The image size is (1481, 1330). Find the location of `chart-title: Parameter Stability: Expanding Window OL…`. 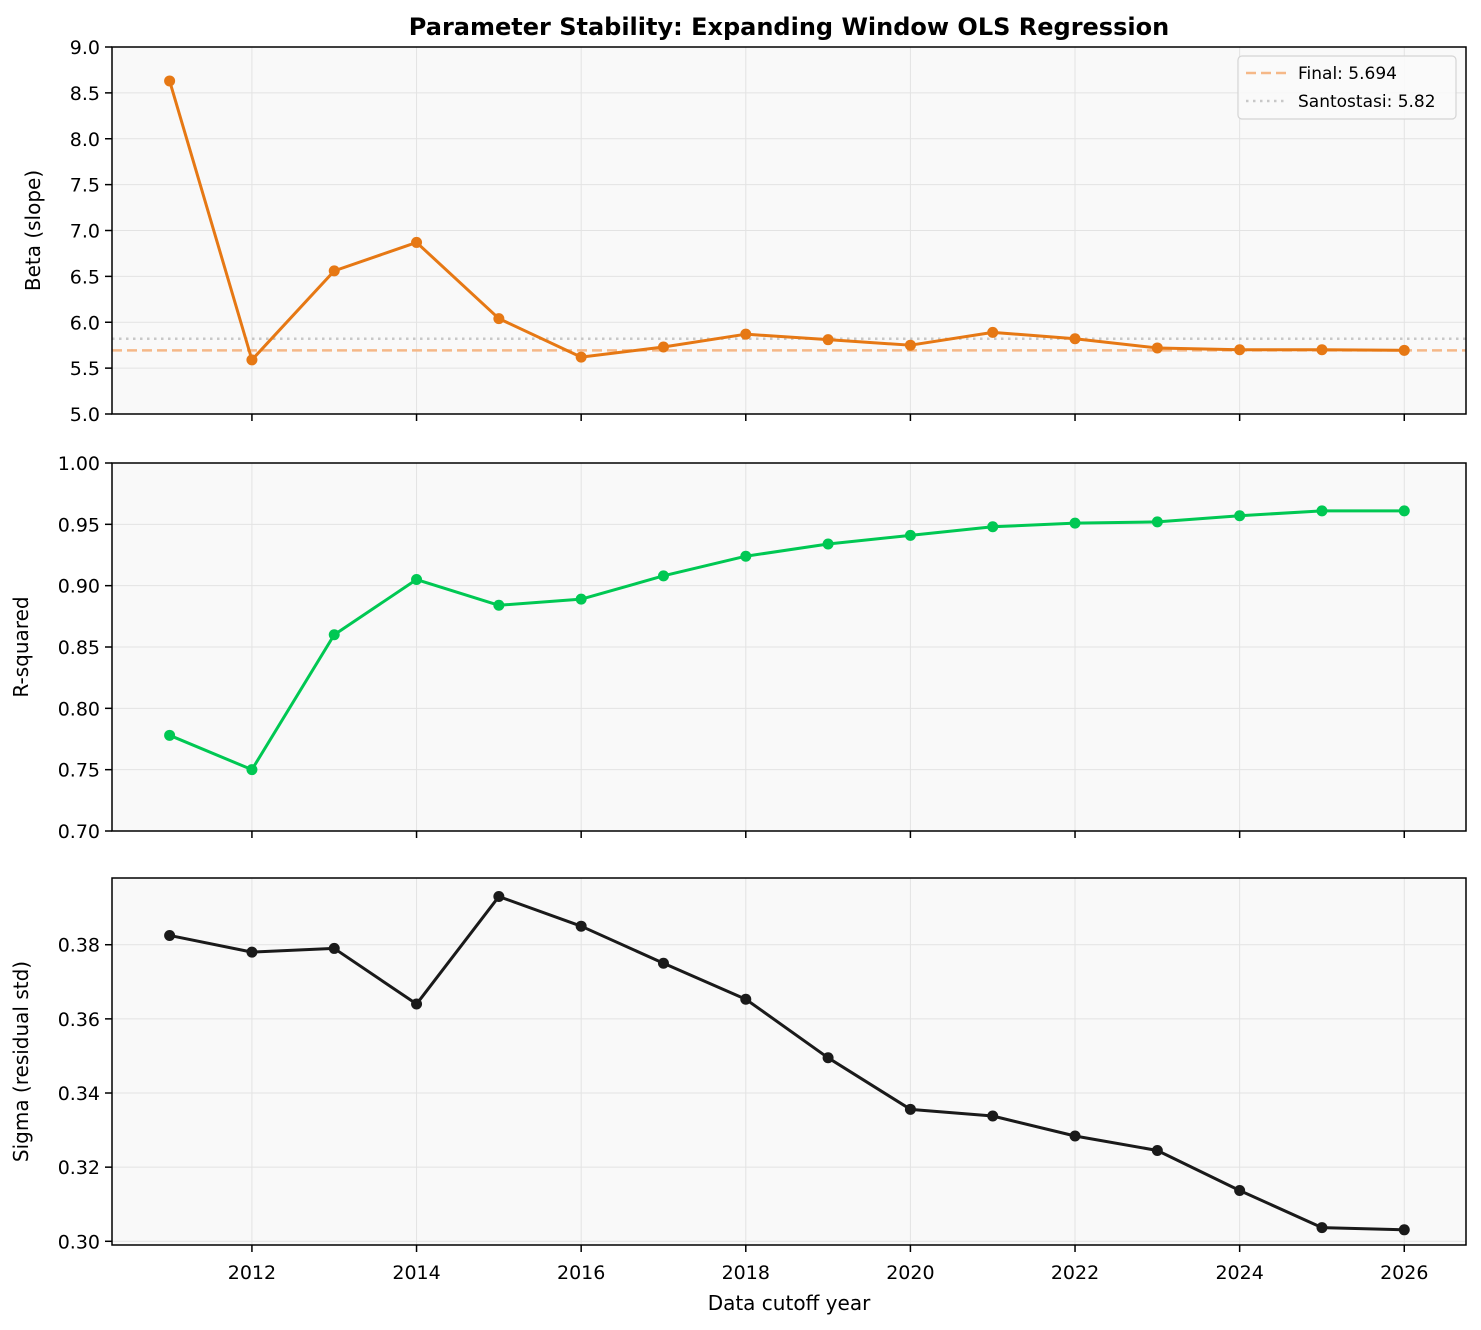

chart-title: Parameter Stability: Expanding Window OL… is located at coordinates (789, 27).